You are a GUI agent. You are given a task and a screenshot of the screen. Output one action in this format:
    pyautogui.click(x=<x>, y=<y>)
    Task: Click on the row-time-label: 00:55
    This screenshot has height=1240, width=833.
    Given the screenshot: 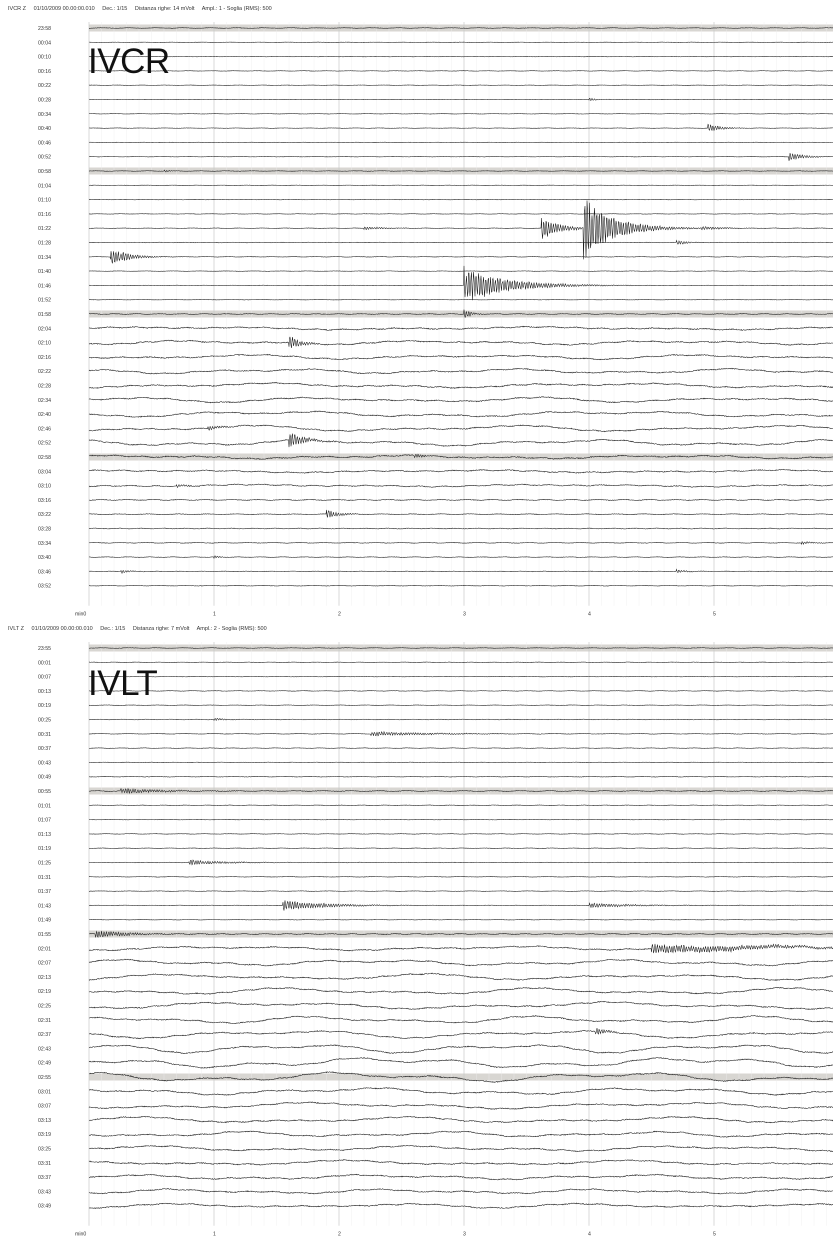 What is the action you would take?
    pyautogui.click(x=44, y=792)
    